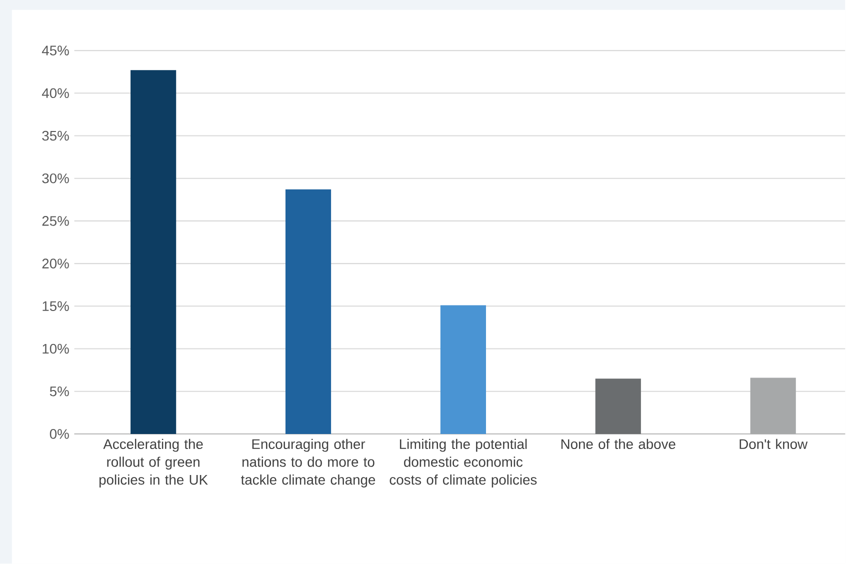 This screenshot has width=853, height=564. What do you see at coordinates (55, 179) in the screenshot?
I see `y-tick-label: 30%` at bounding box center [55, 179].